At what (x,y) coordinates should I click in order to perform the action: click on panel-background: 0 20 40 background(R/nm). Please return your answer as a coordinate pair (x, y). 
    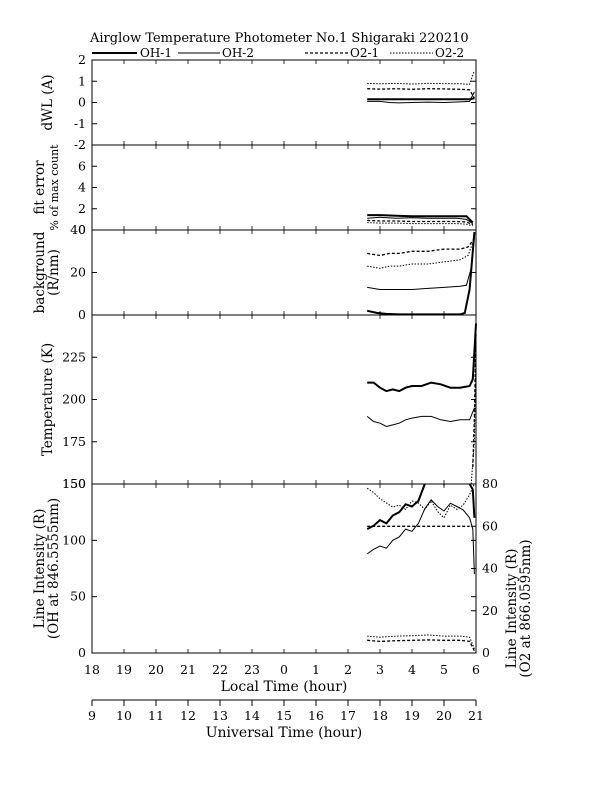
    Looking at the image, I should click on (254, 272).